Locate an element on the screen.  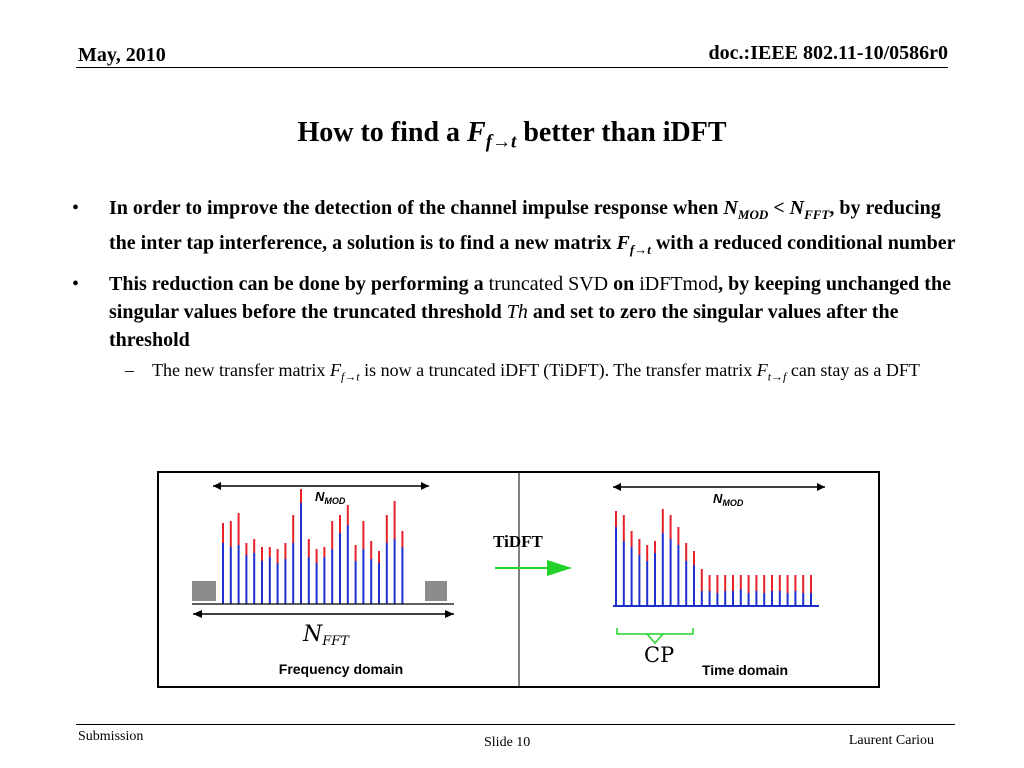
bullet-1-var-c: F is located at coordinates (623, 243).